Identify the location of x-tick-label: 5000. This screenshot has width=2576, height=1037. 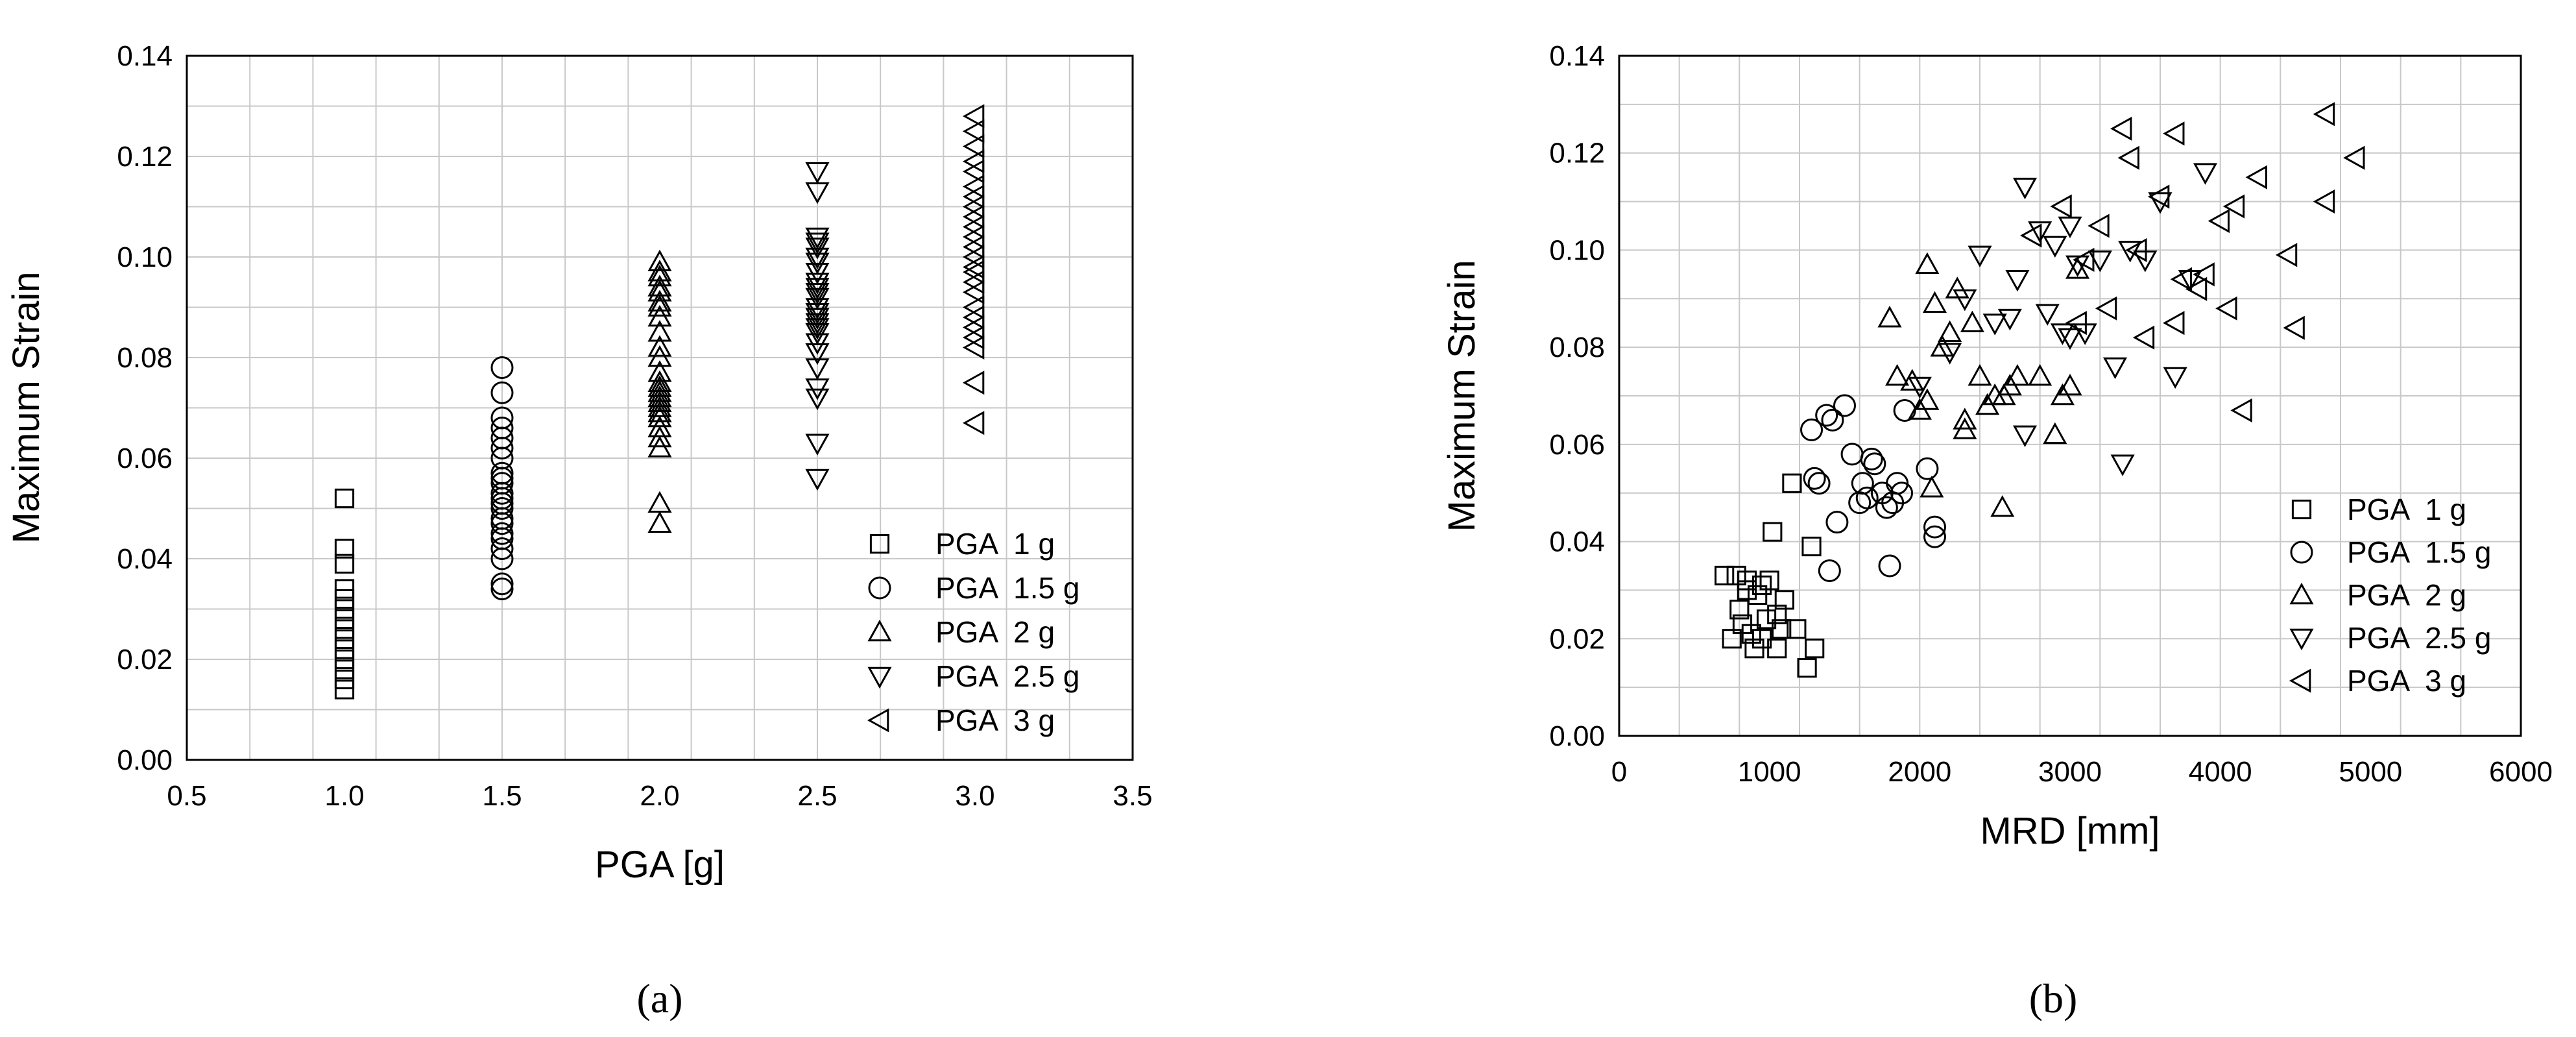
(2370, 772).